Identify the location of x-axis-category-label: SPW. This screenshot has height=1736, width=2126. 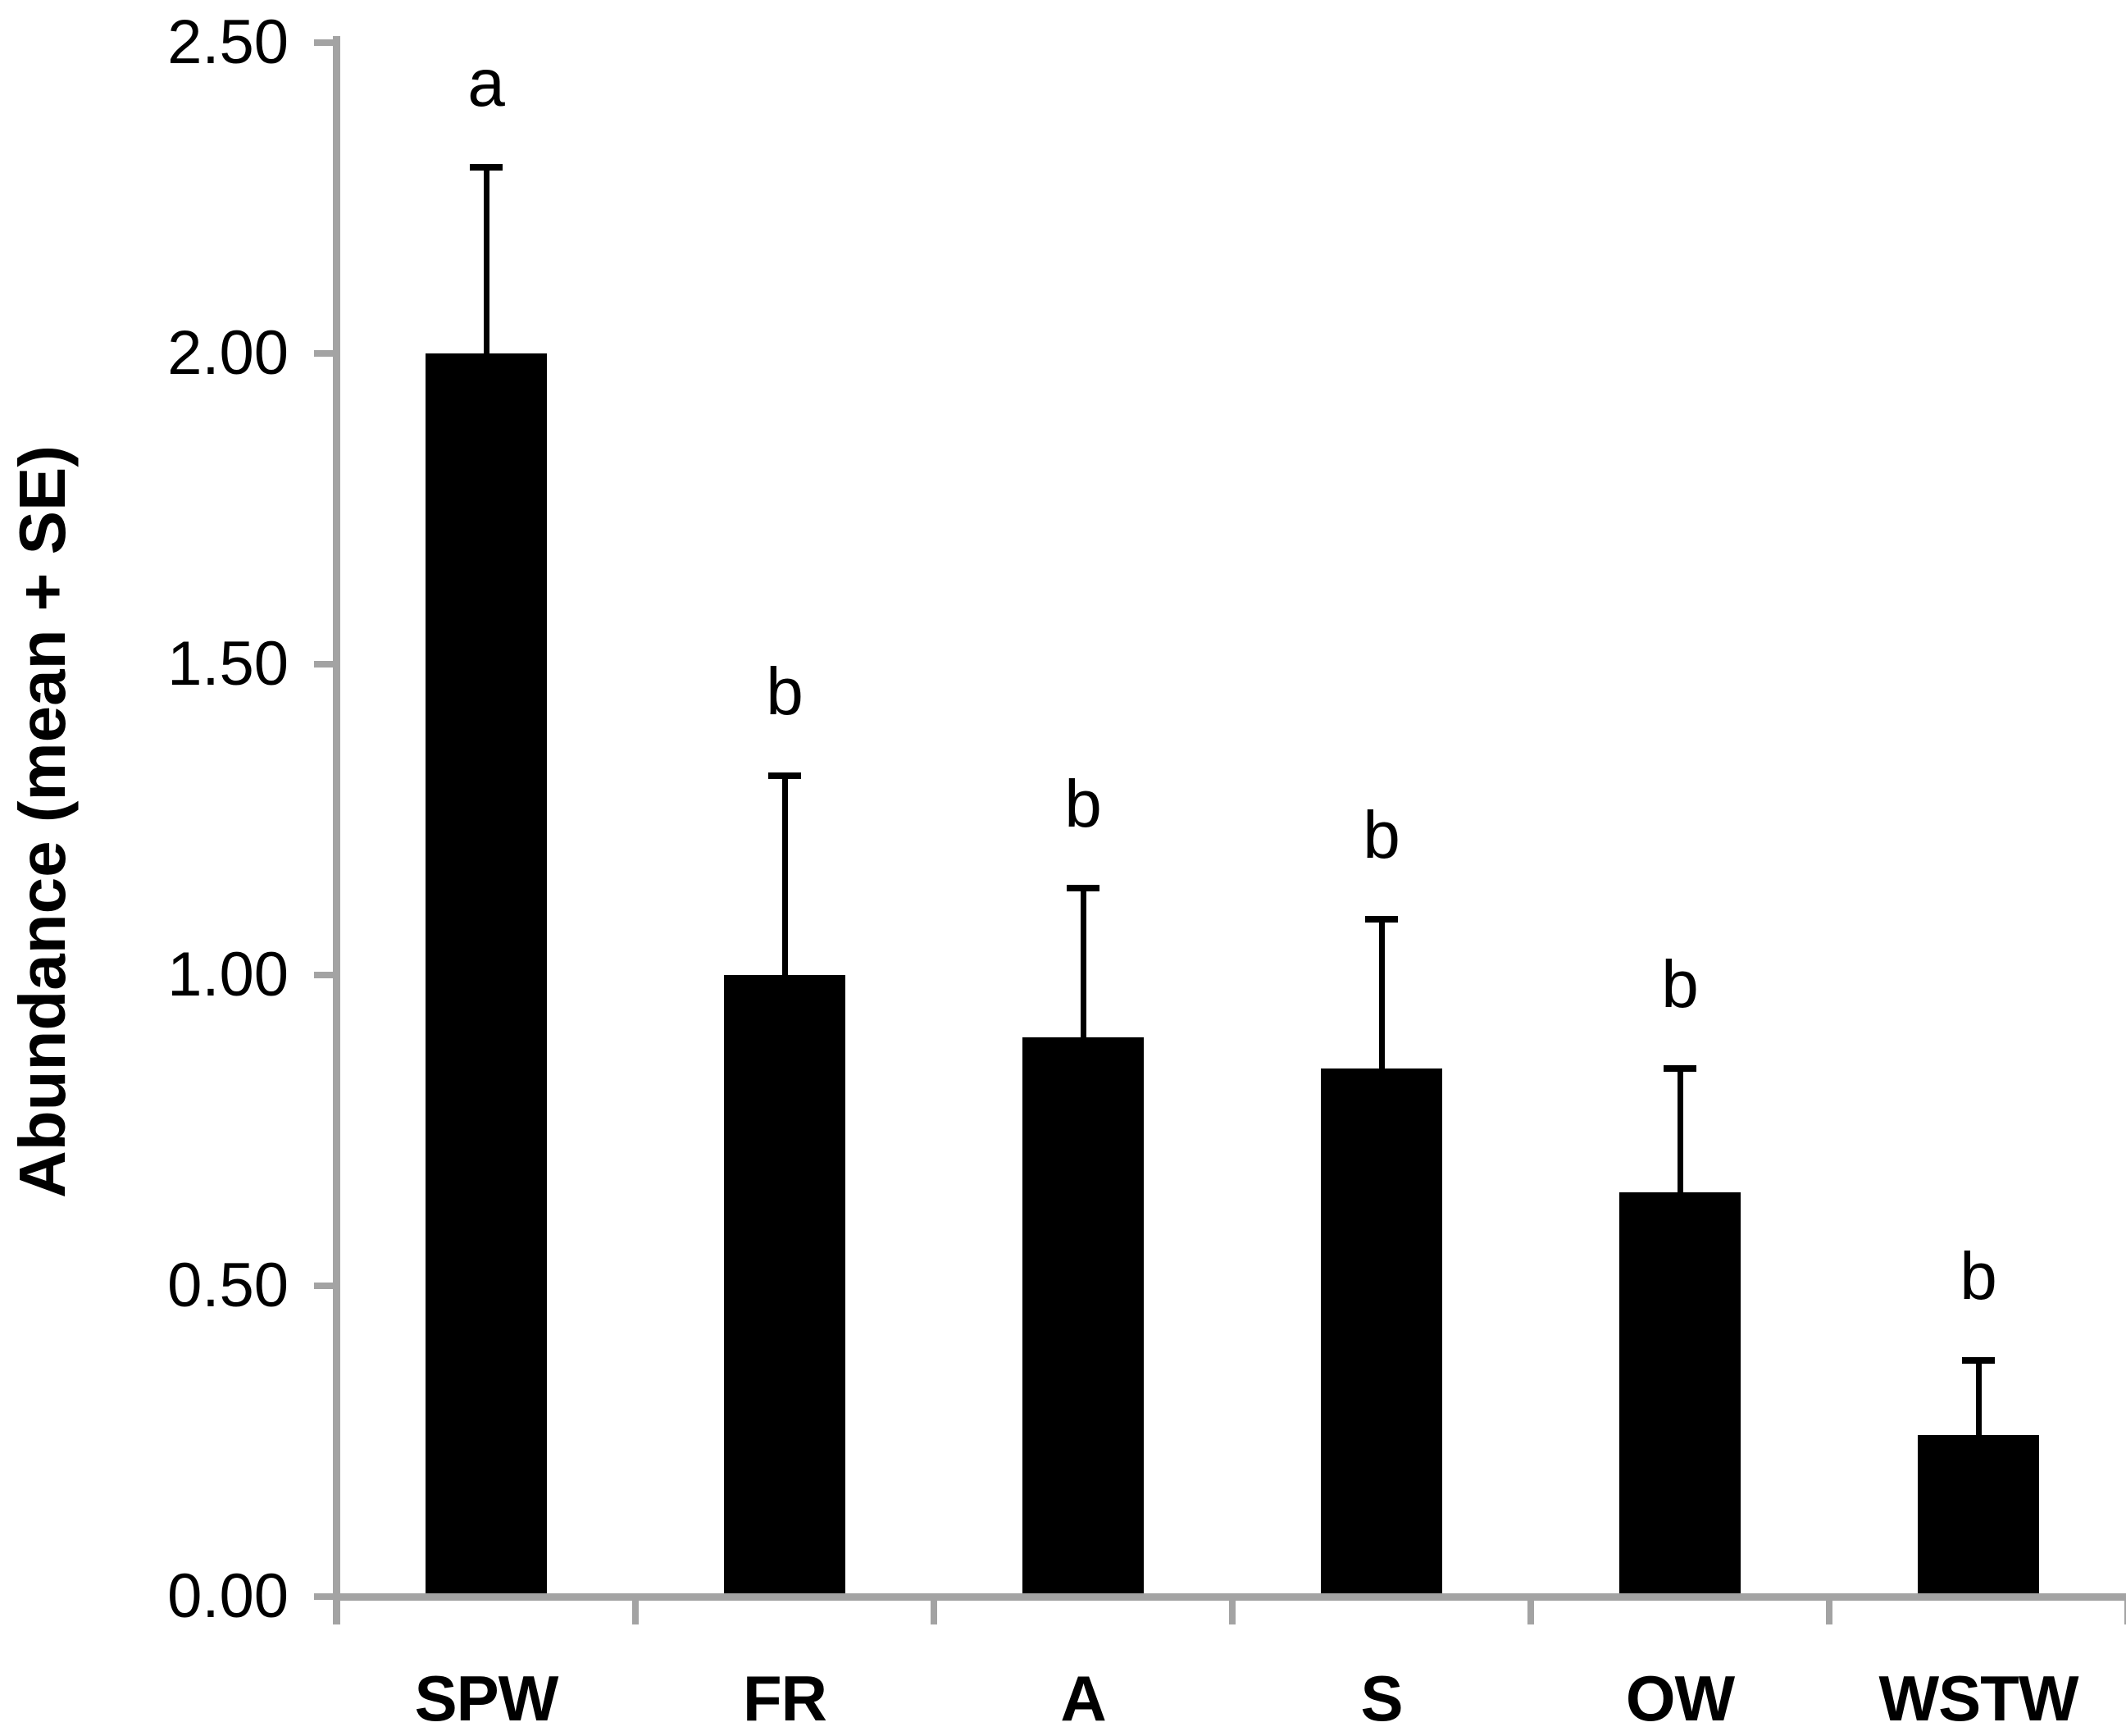
(487, 1698).